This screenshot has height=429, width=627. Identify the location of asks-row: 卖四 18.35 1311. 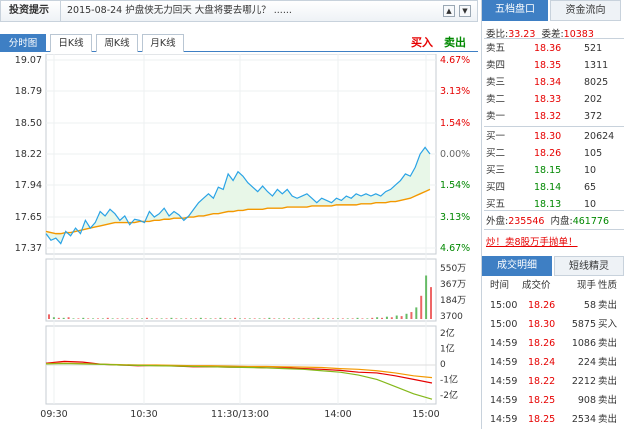
(554, 65).